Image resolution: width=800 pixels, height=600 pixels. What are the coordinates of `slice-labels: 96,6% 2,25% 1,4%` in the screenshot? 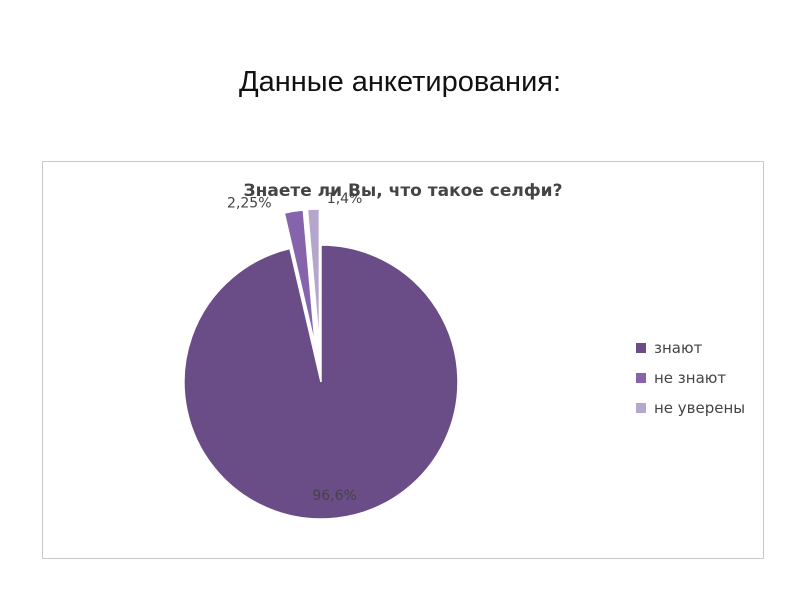 It's located at (294, 347).